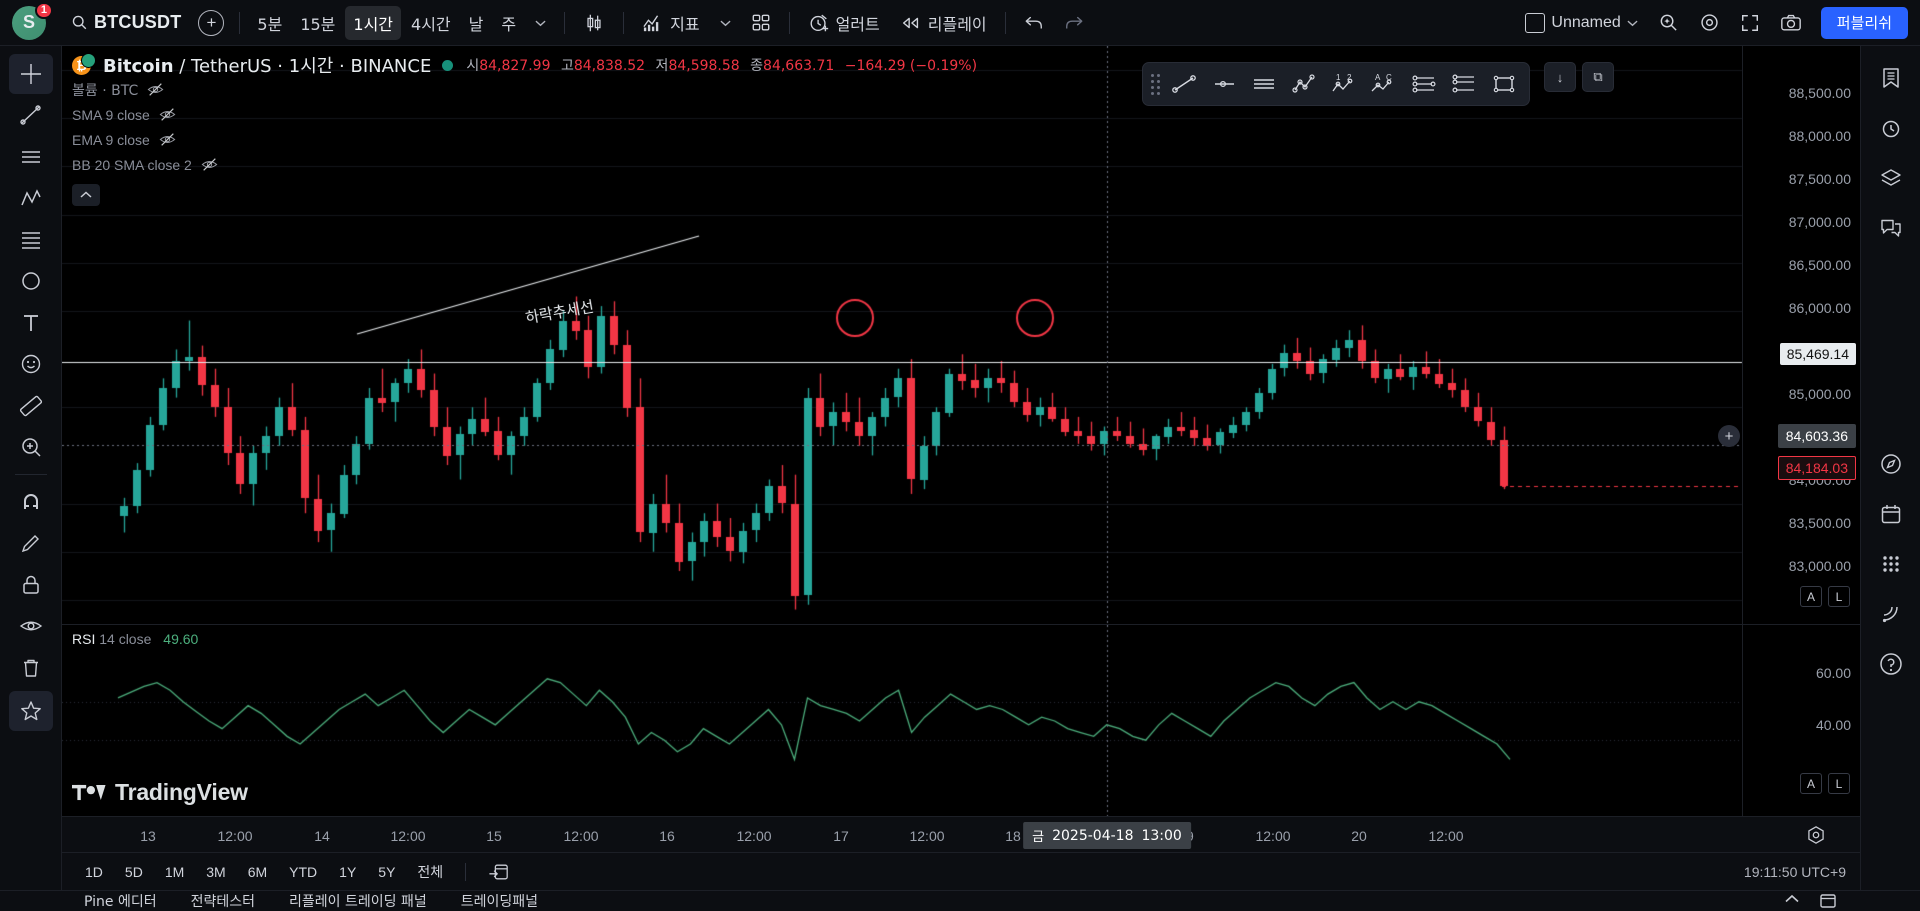  Describe the element at coordinates (1811, 783) in the screenshot. I see `rsi-auto-button: A` at that location.